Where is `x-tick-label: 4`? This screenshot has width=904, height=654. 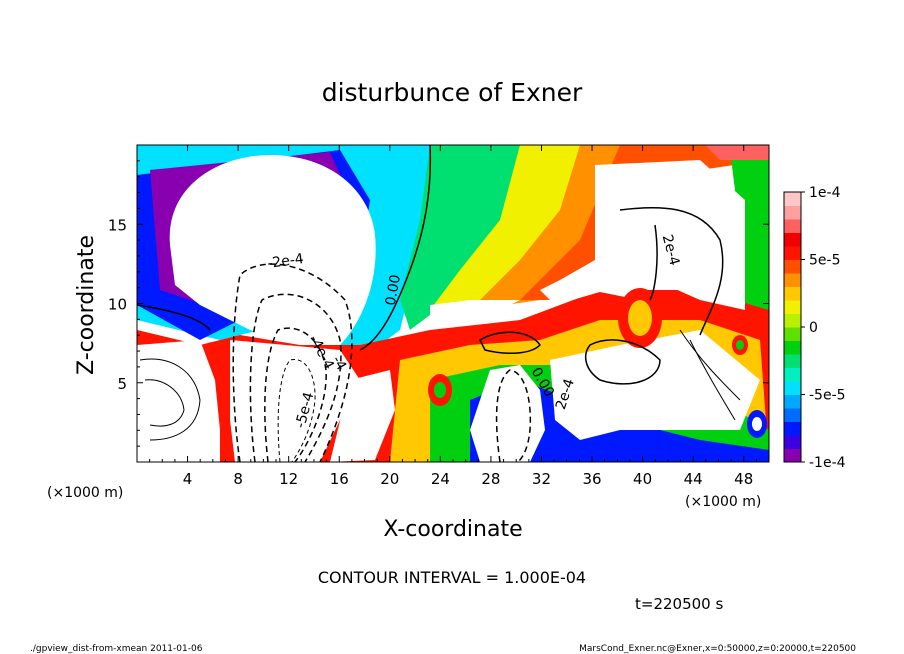 x-tick-label: 4 is located at coordinates (188, 479).